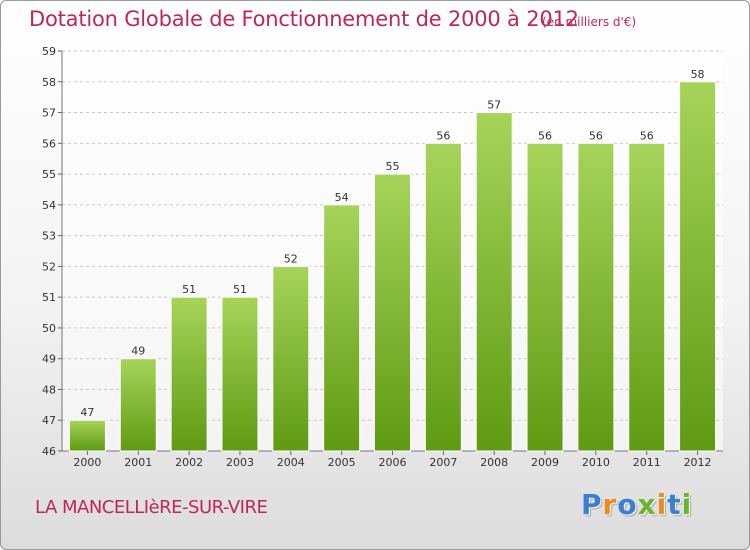  What do you see at coordinates (49, 266) in the screenshot?
I see `y-tick-label: 52` at bounding box center [49, 266].